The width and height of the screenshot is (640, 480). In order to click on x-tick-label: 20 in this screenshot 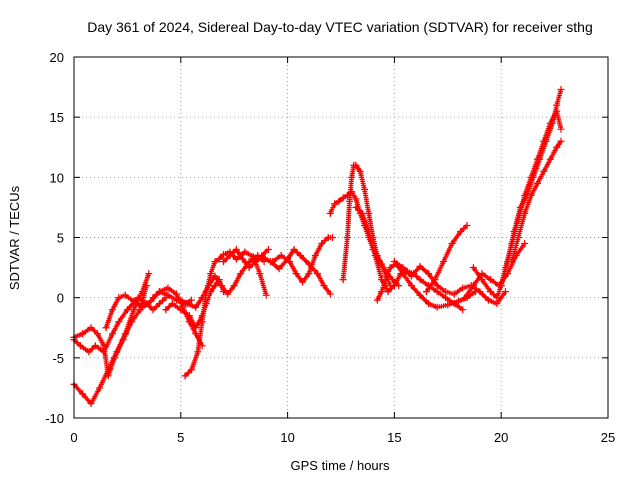, I will do `click(501, 437)`.